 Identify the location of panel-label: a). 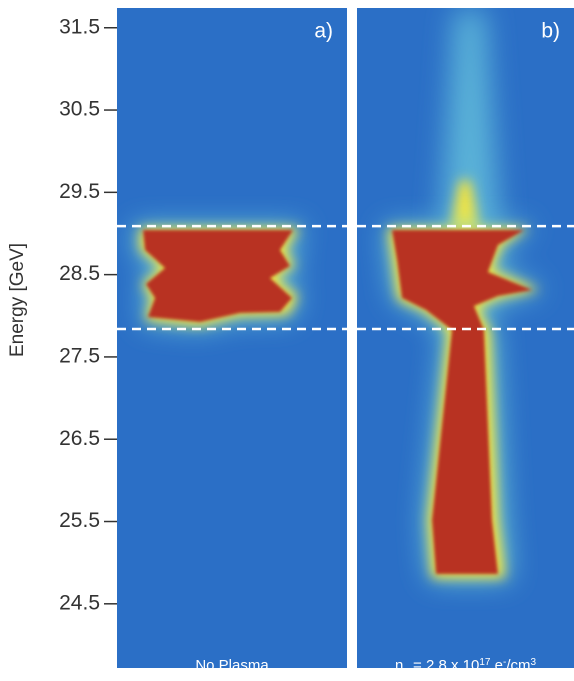
(323, 31).